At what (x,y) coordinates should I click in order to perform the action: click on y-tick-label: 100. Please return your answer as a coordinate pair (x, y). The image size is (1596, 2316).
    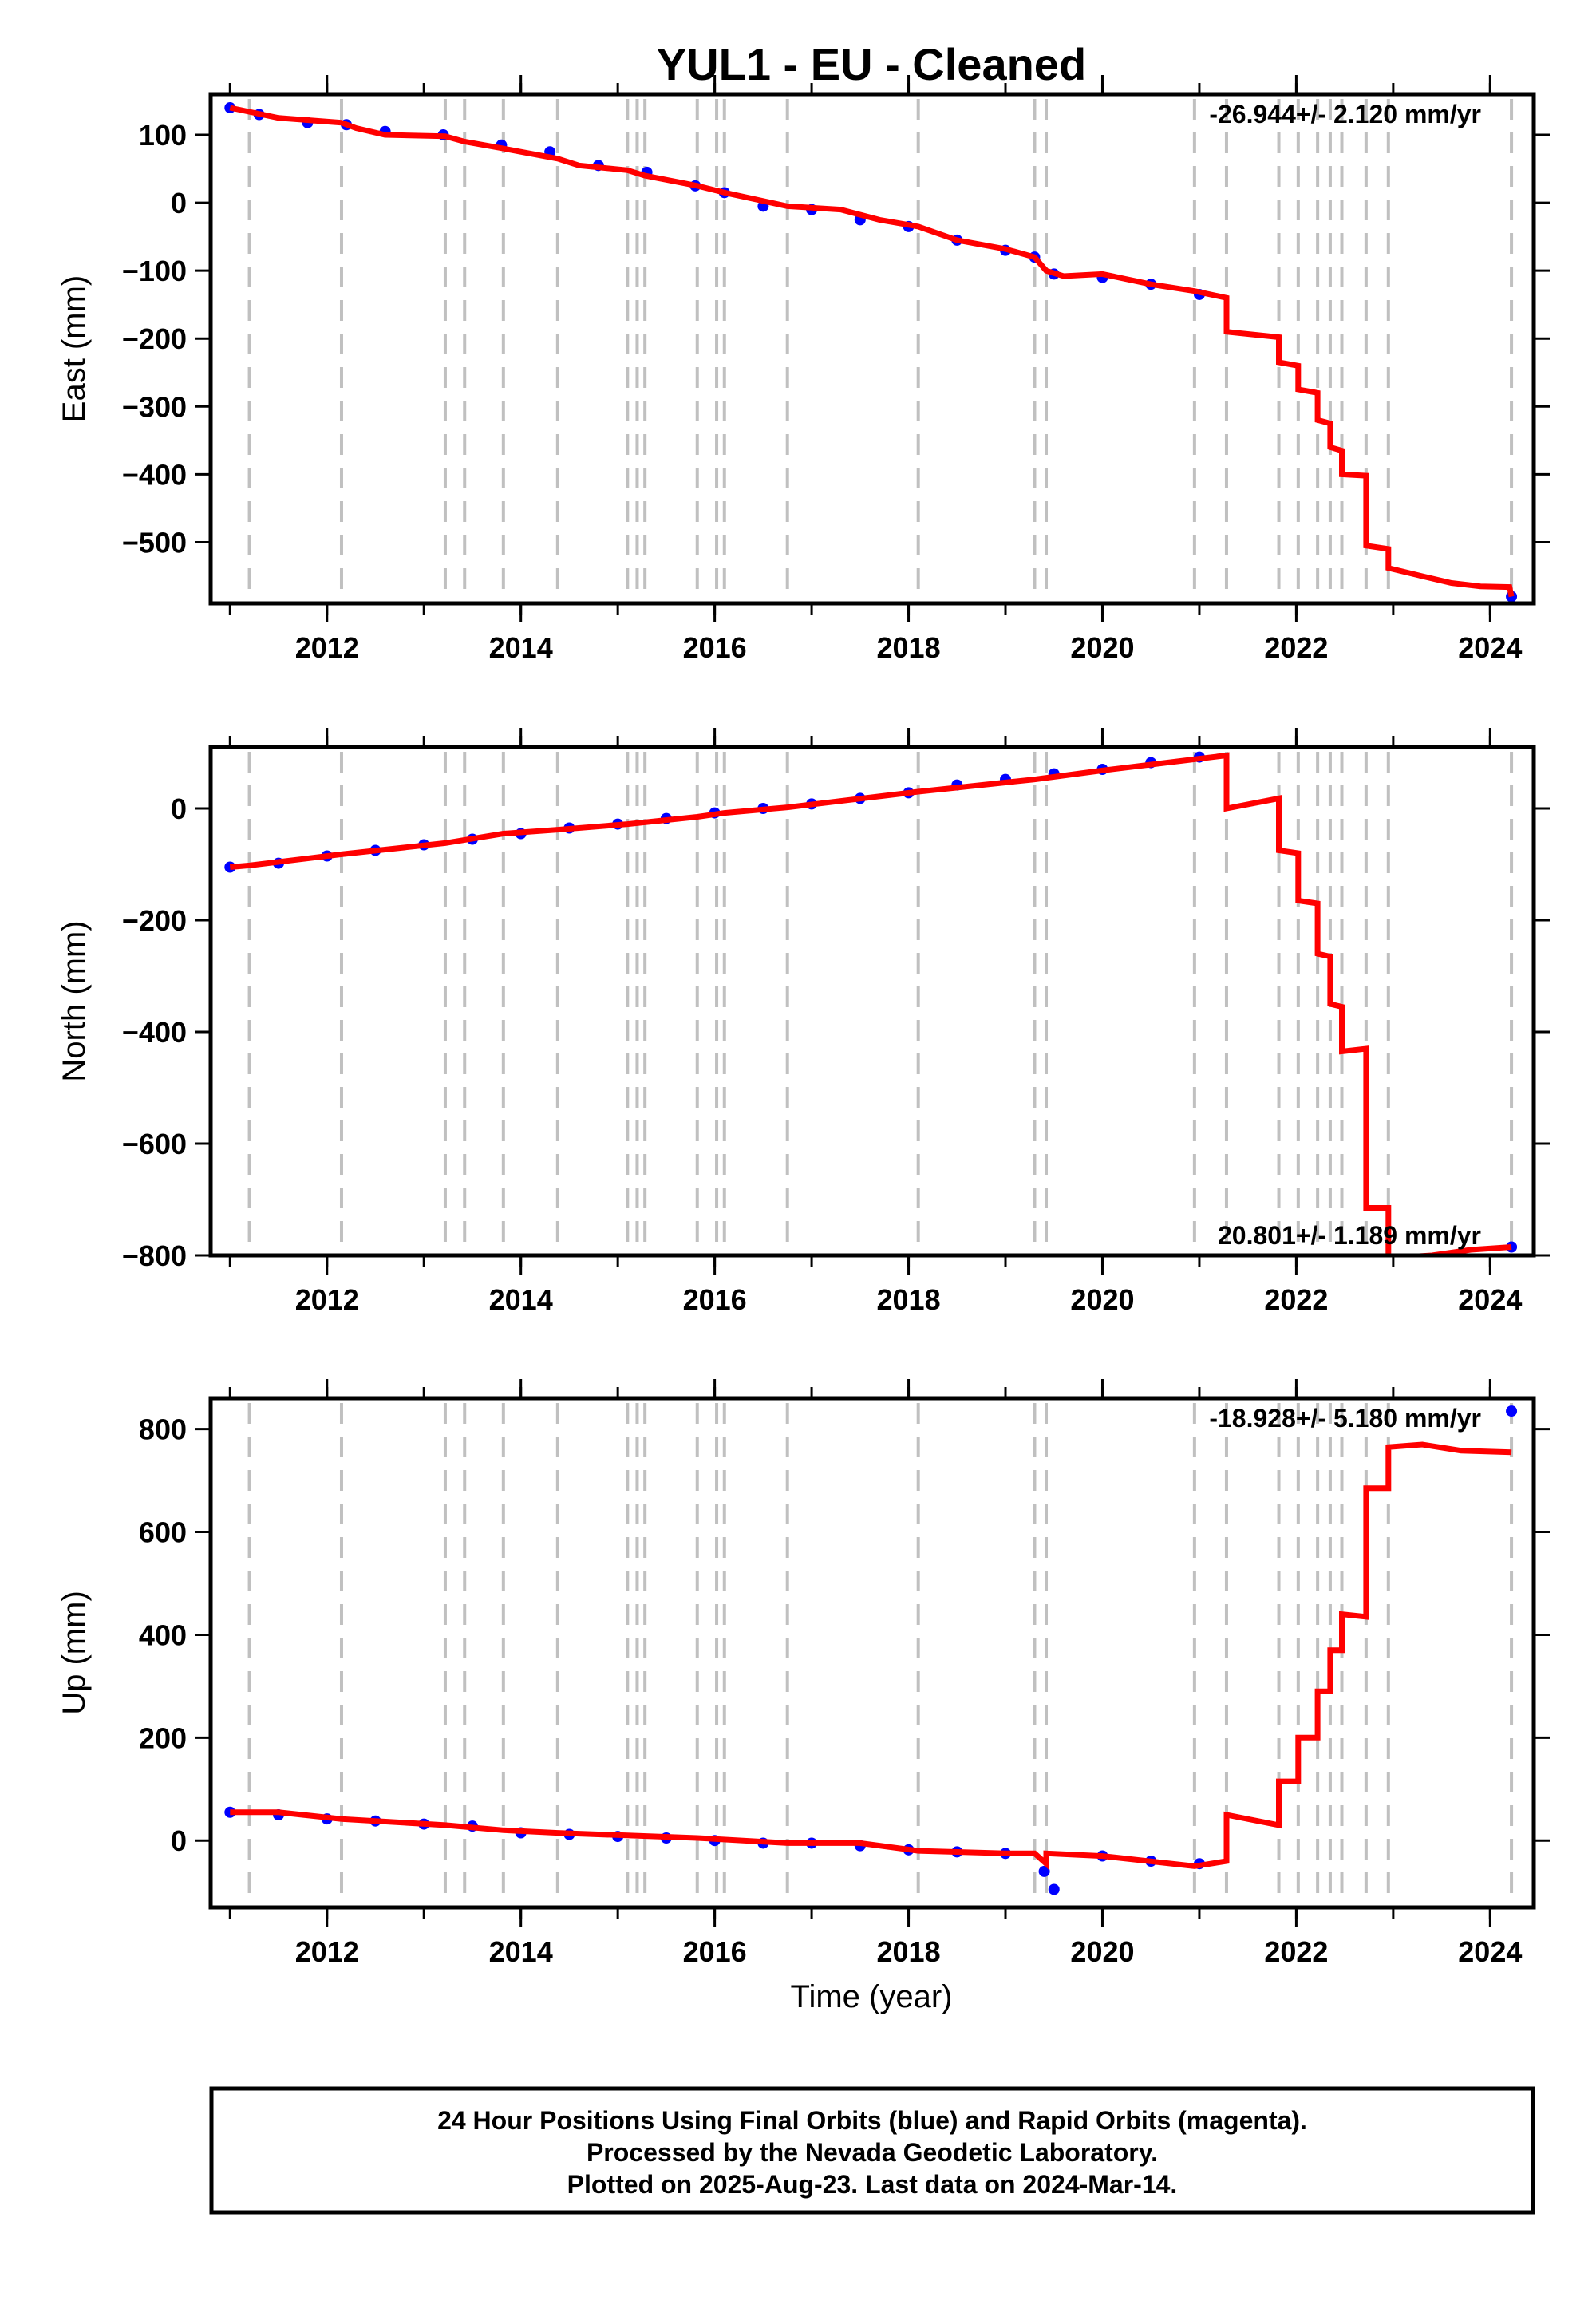
    Looking at the image, I should click on (163, 135).